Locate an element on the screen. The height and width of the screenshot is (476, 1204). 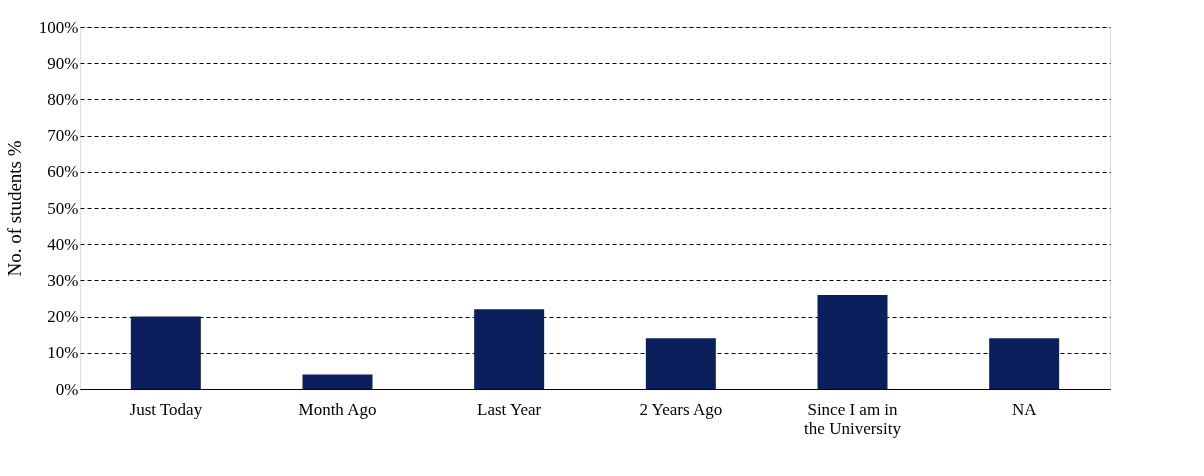
y-tick-label: 70% is located at coordinates (63, 136).